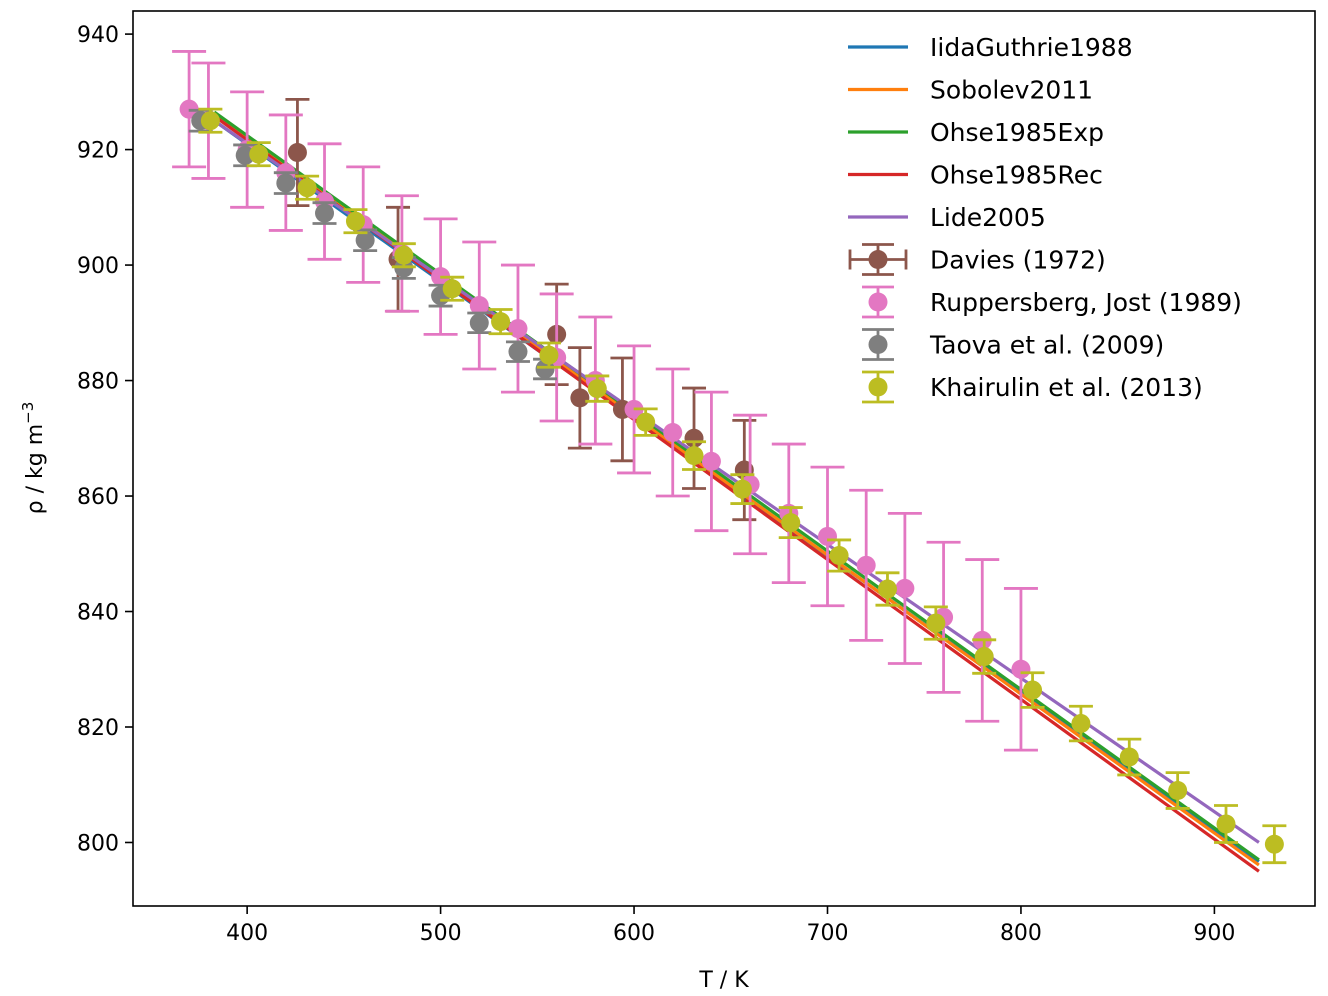  Describe the element at coordinates (1031, 47) in the screenshot. I see `legend-label: IidaGuthrie1988` at that location.